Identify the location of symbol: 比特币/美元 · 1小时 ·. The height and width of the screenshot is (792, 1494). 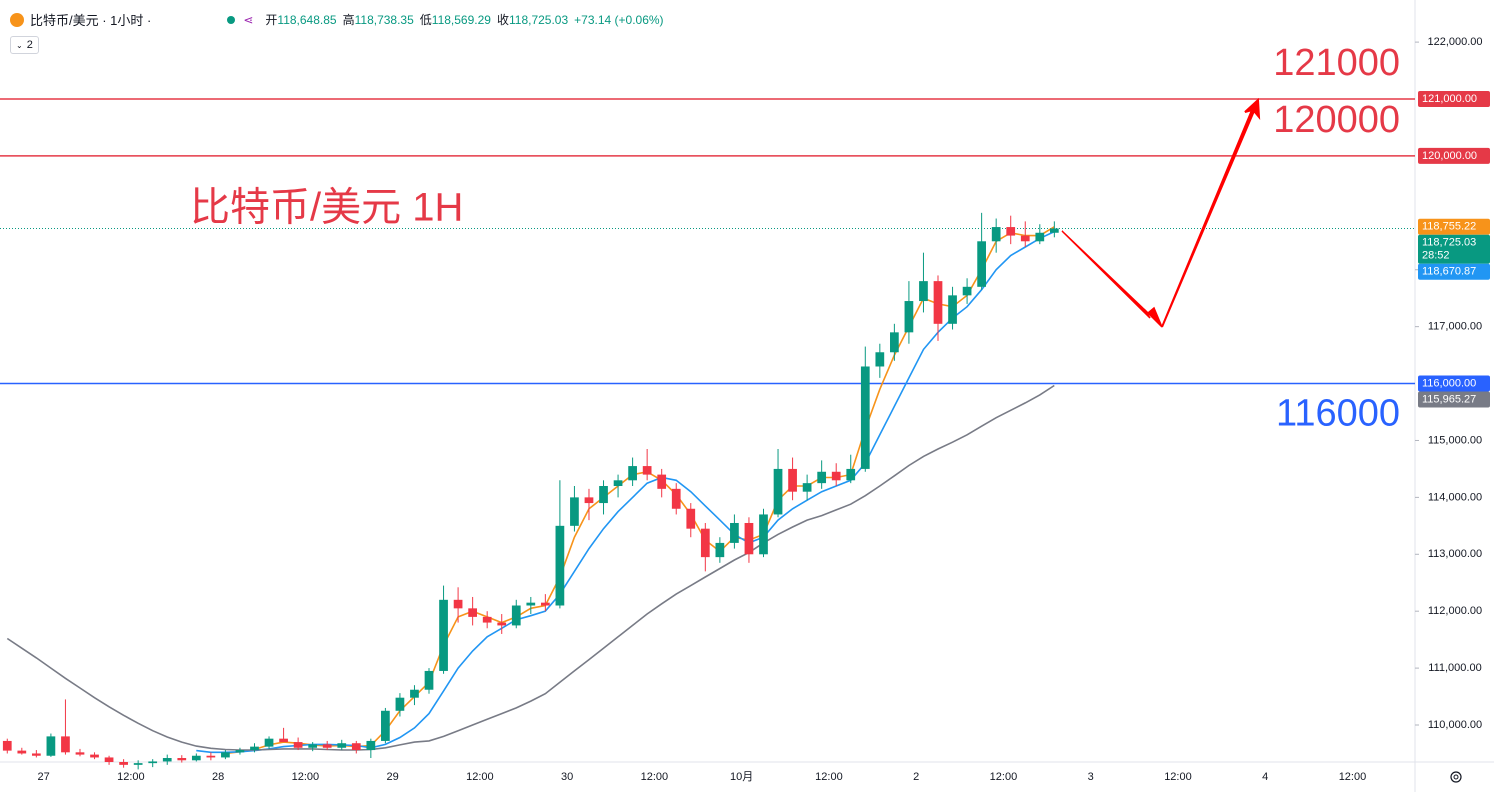
(91, 20).